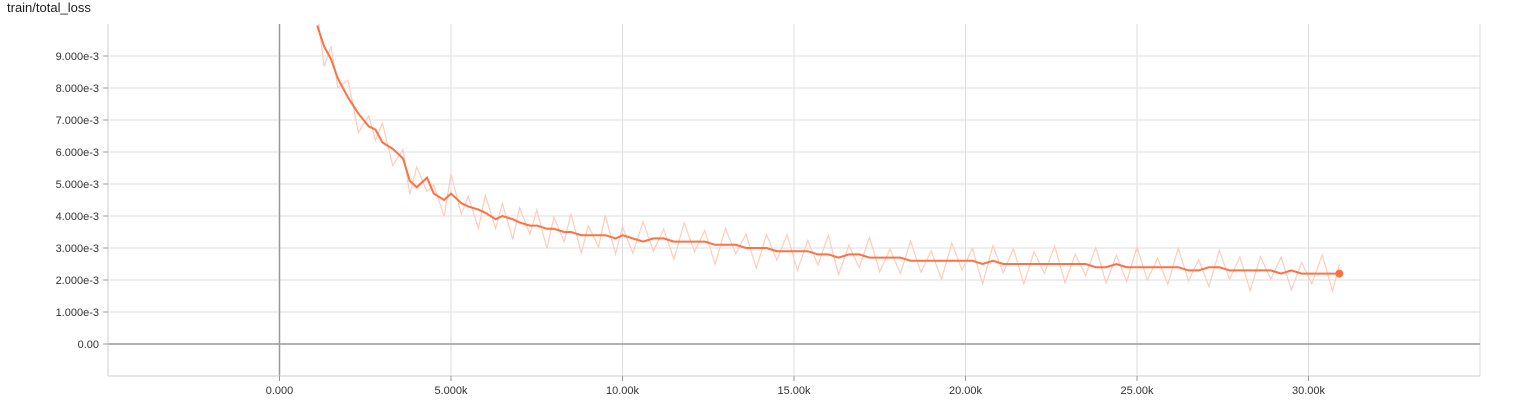 The height and width of the screenshot is (401, 1521). I want to click on y-tick-label: 5.000e-3, so click(77, 185).